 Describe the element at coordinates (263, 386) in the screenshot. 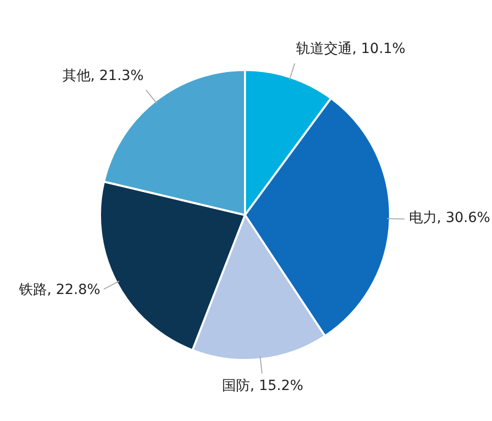

I see `slice-label: 国防, 15.2%` at that location.